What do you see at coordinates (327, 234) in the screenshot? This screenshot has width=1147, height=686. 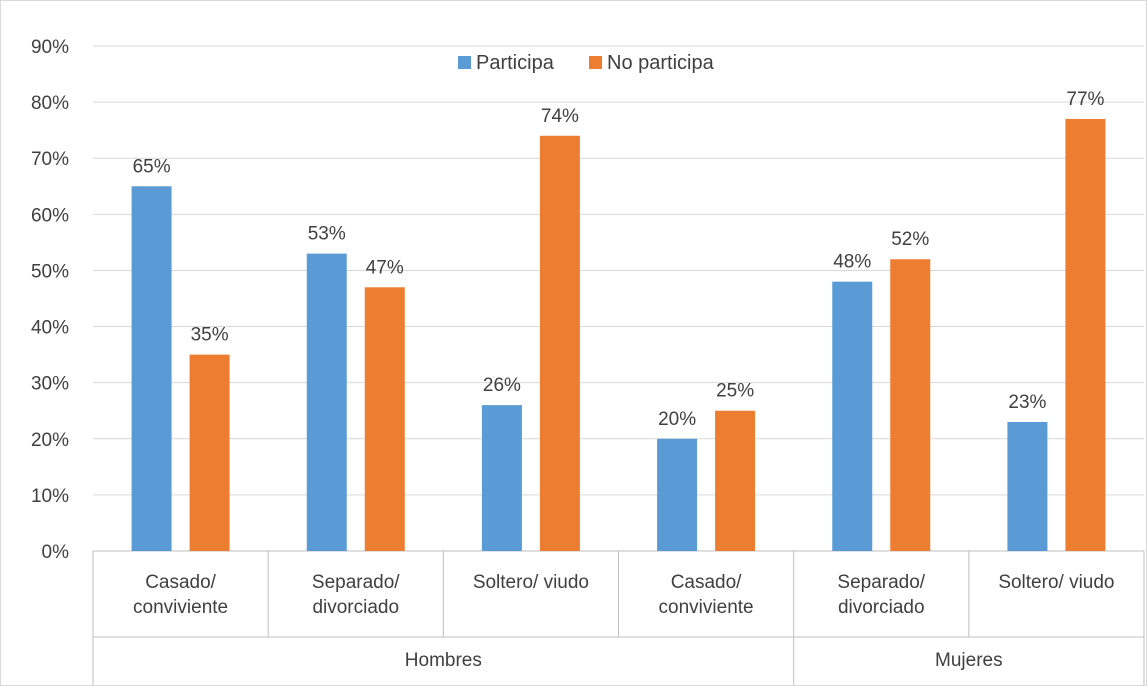 I see `data-label: 53%` at bounding box center [327, 234].